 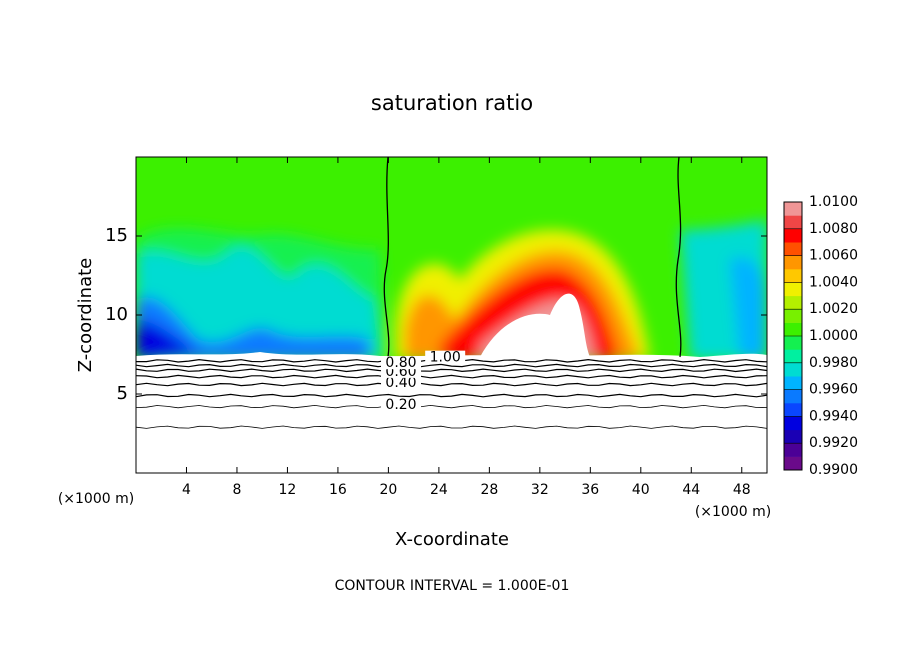 What do you see at coordinates (833, 336) in the screenshot?
I see `colorbar-tick-label: 1.0000` at bounding box center [833, 336].